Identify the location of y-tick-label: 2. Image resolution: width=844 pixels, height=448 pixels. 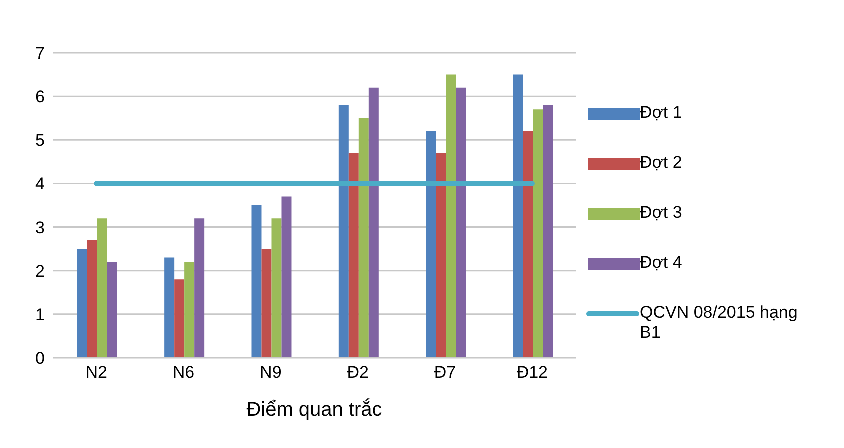
(40, 271).